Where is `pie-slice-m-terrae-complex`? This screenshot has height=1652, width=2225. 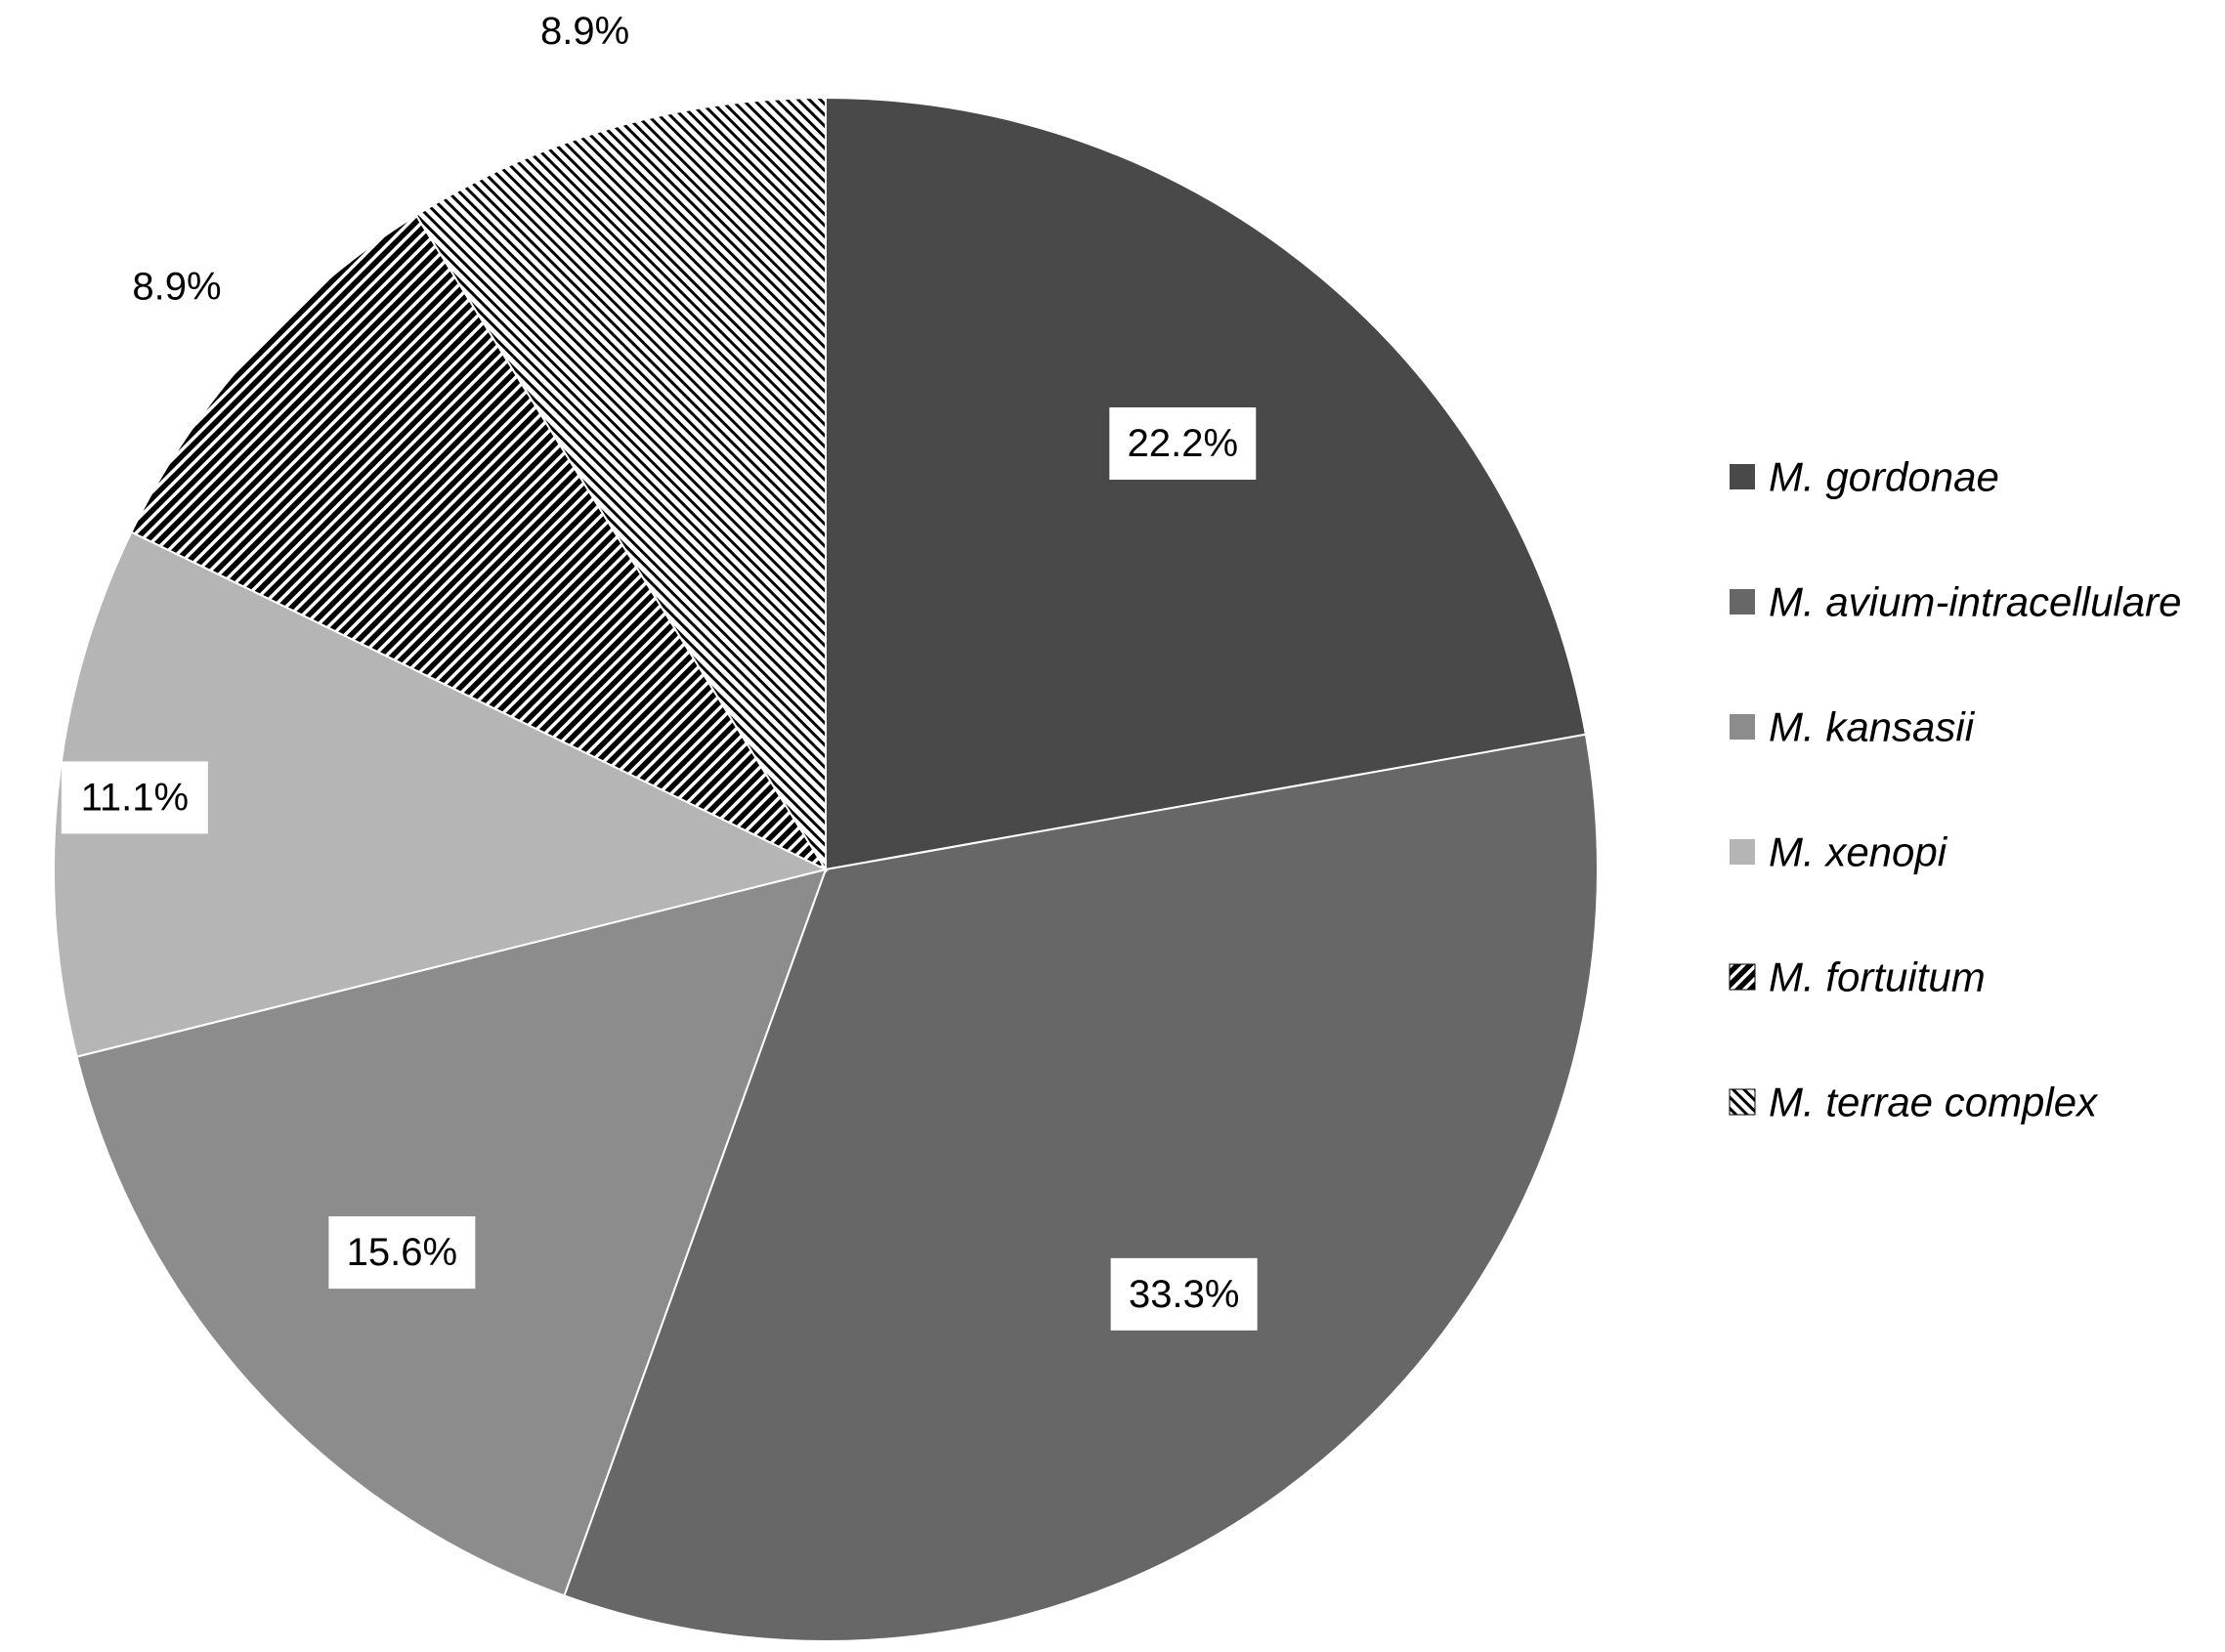
pie-slice-m-terrae-complex is located at coordinates (620, 484).